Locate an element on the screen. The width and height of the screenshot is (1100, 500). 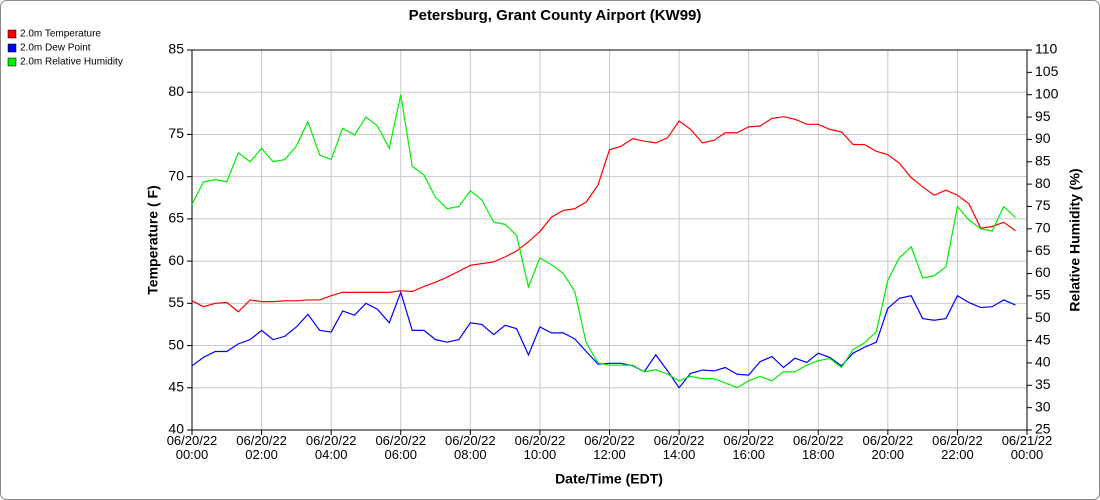
y2-tick-label: 30 is located at coordinates (1043, 406).